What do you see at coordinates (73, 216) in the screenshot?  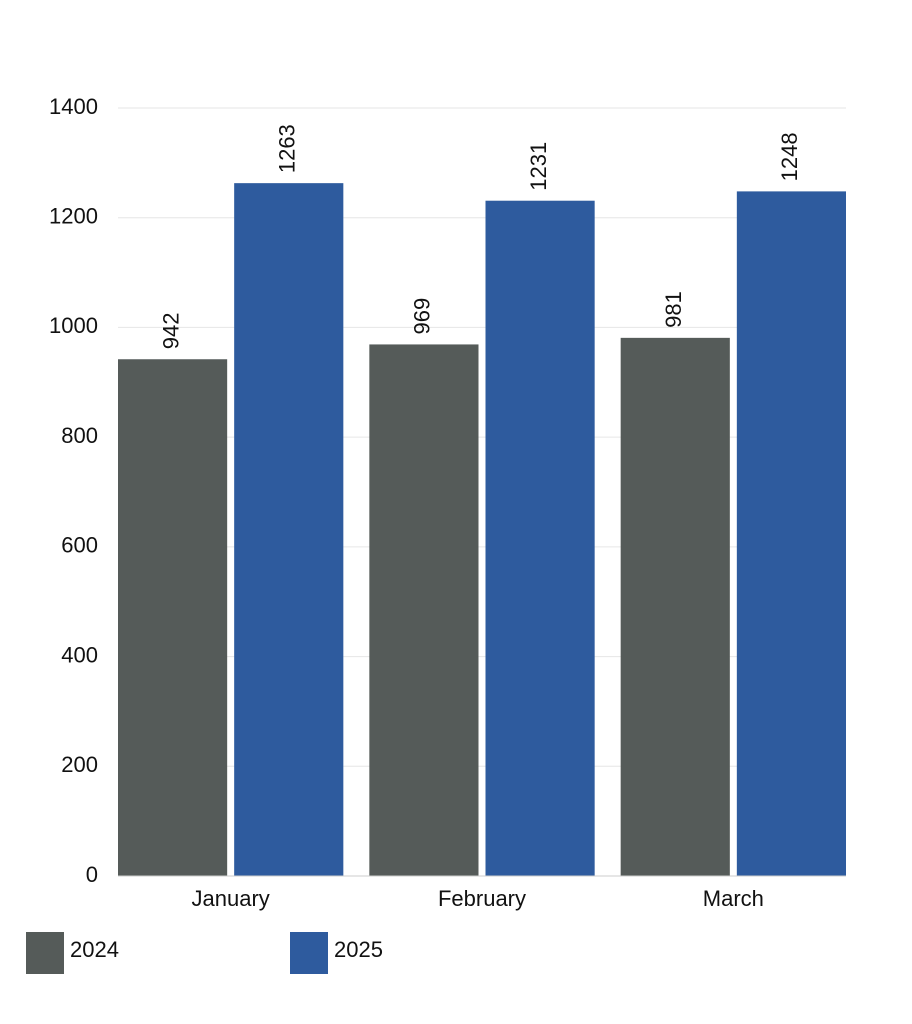 I see `y-tick-label: 1200` at bounding box center [73, 216].